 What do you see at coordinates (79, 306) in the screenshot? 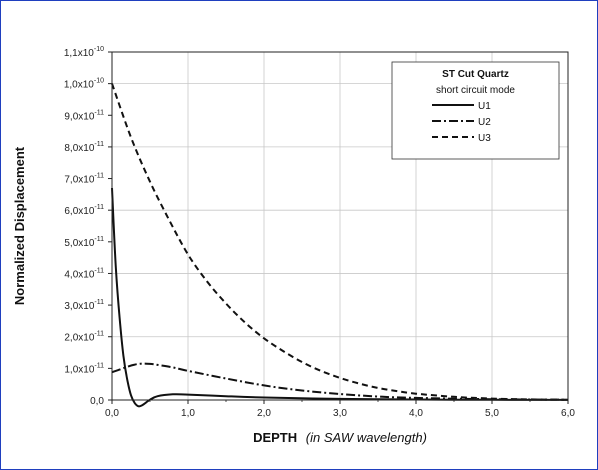
I see `y-tick-mantissa: 3,0x10` at bounding box center [79, 306].